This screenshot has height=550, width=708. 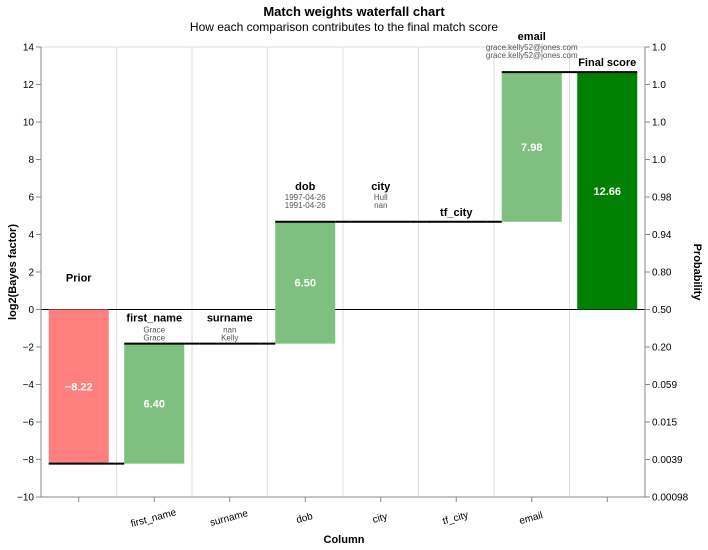 I want to click on comparison-value-2: grace.kelly52@jones.com, so click(x=532, y=55).